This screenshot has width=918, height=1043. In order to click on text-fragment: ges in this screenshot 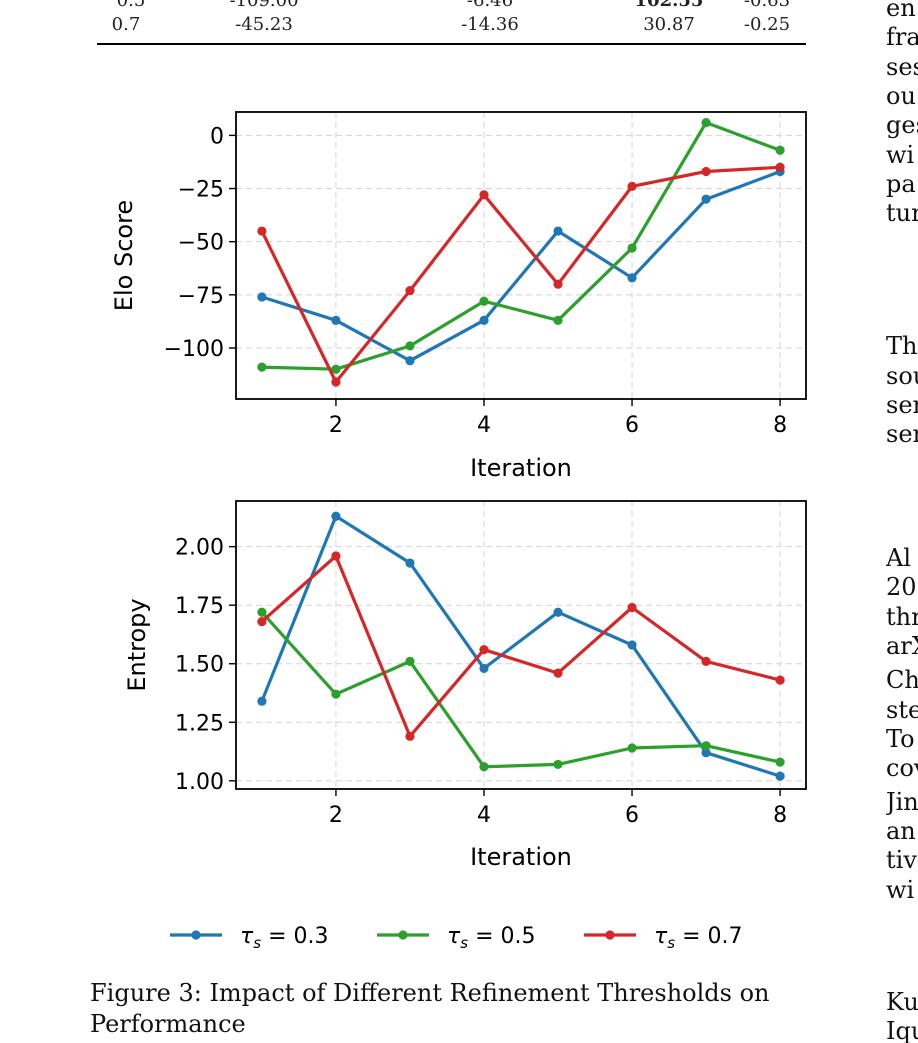, I will do `click(902, 125)`.